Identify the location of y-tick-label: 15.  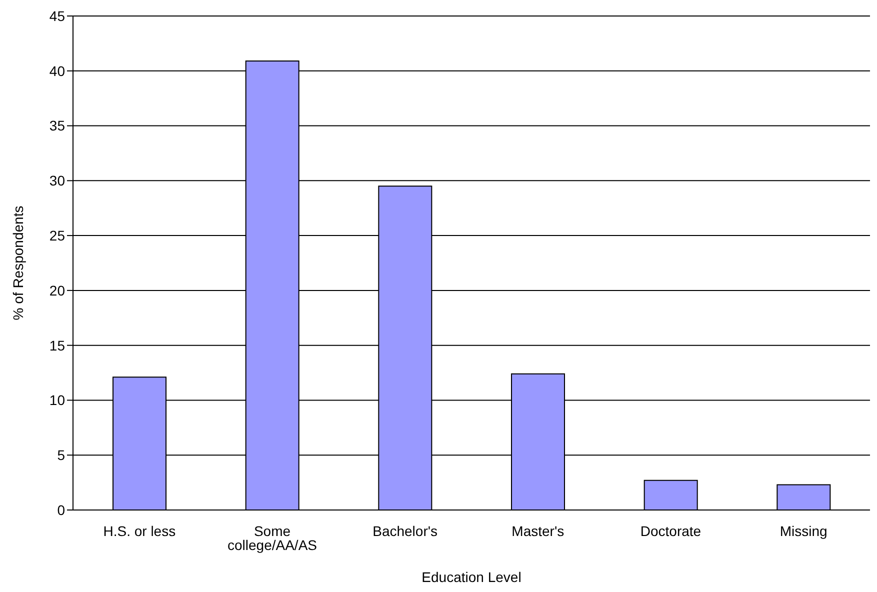
(57, 345).